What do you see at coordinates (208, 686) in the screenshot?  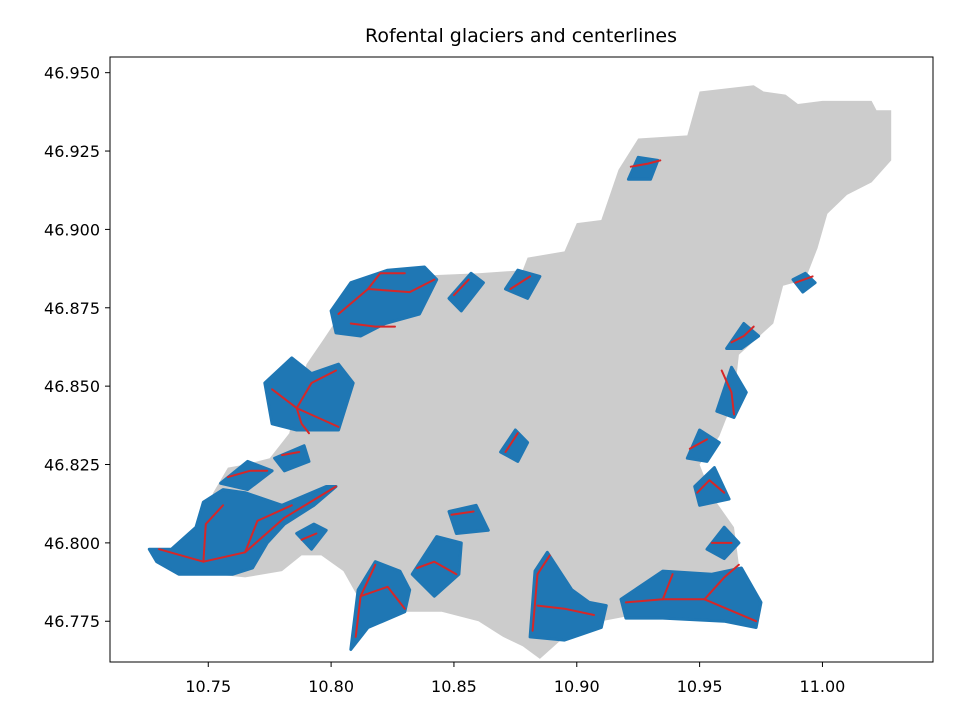 I see `x-tick-label: 10.75` at bounding box center [208, 686].